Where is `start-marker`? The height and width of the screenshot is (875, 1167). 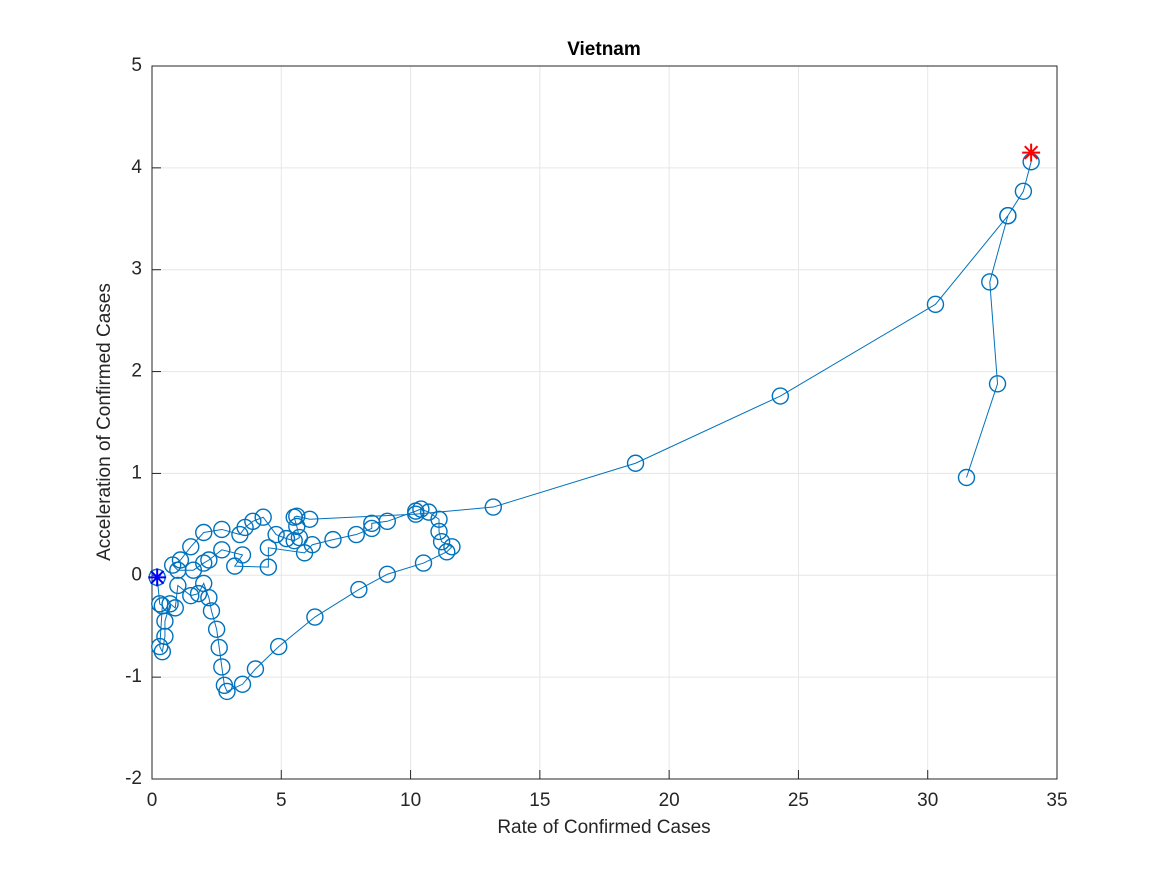
start-marker is located at coordinates (157, 577).